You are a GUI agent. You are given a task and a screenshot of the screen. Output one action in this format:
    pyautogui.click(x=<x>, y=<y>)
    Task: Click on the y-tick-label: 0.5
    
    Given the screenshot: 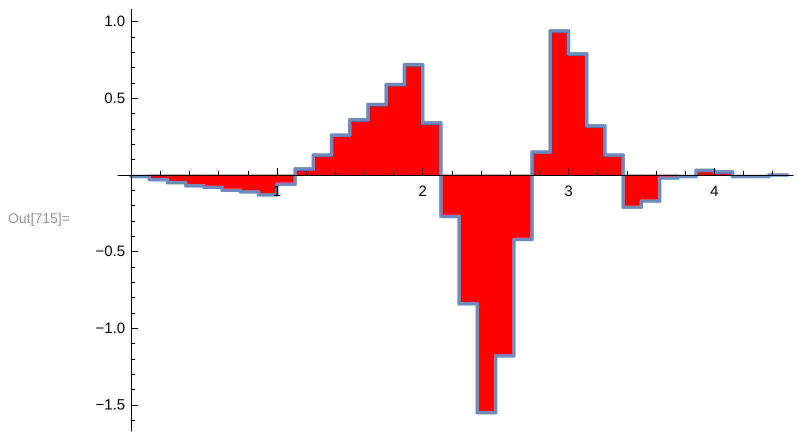 What is the action you would take?
    pyautogui.click(x=115, y=98)
    